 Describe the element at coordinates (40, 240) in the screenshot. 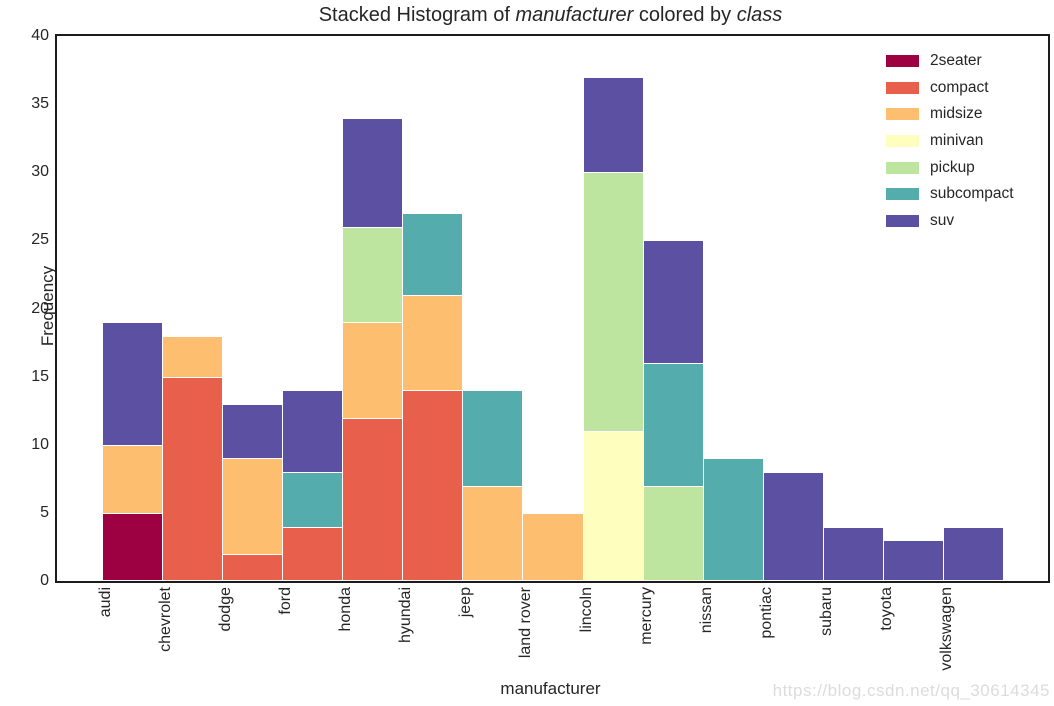

I see `y-tick-label-25: 25` at that location.